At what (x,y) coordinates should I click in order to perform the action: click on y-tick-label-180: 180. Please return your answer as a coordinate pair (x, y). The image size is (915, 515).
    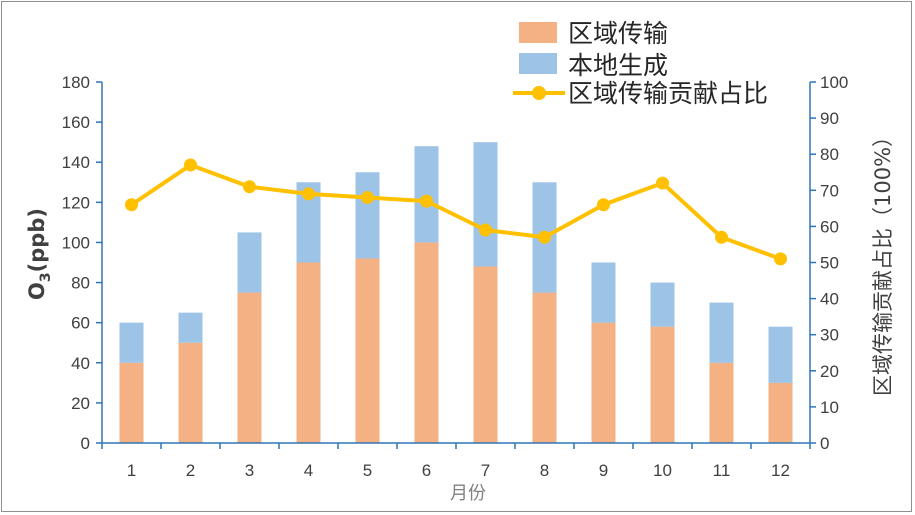
    Looking at the image, I should click on (76, 82).